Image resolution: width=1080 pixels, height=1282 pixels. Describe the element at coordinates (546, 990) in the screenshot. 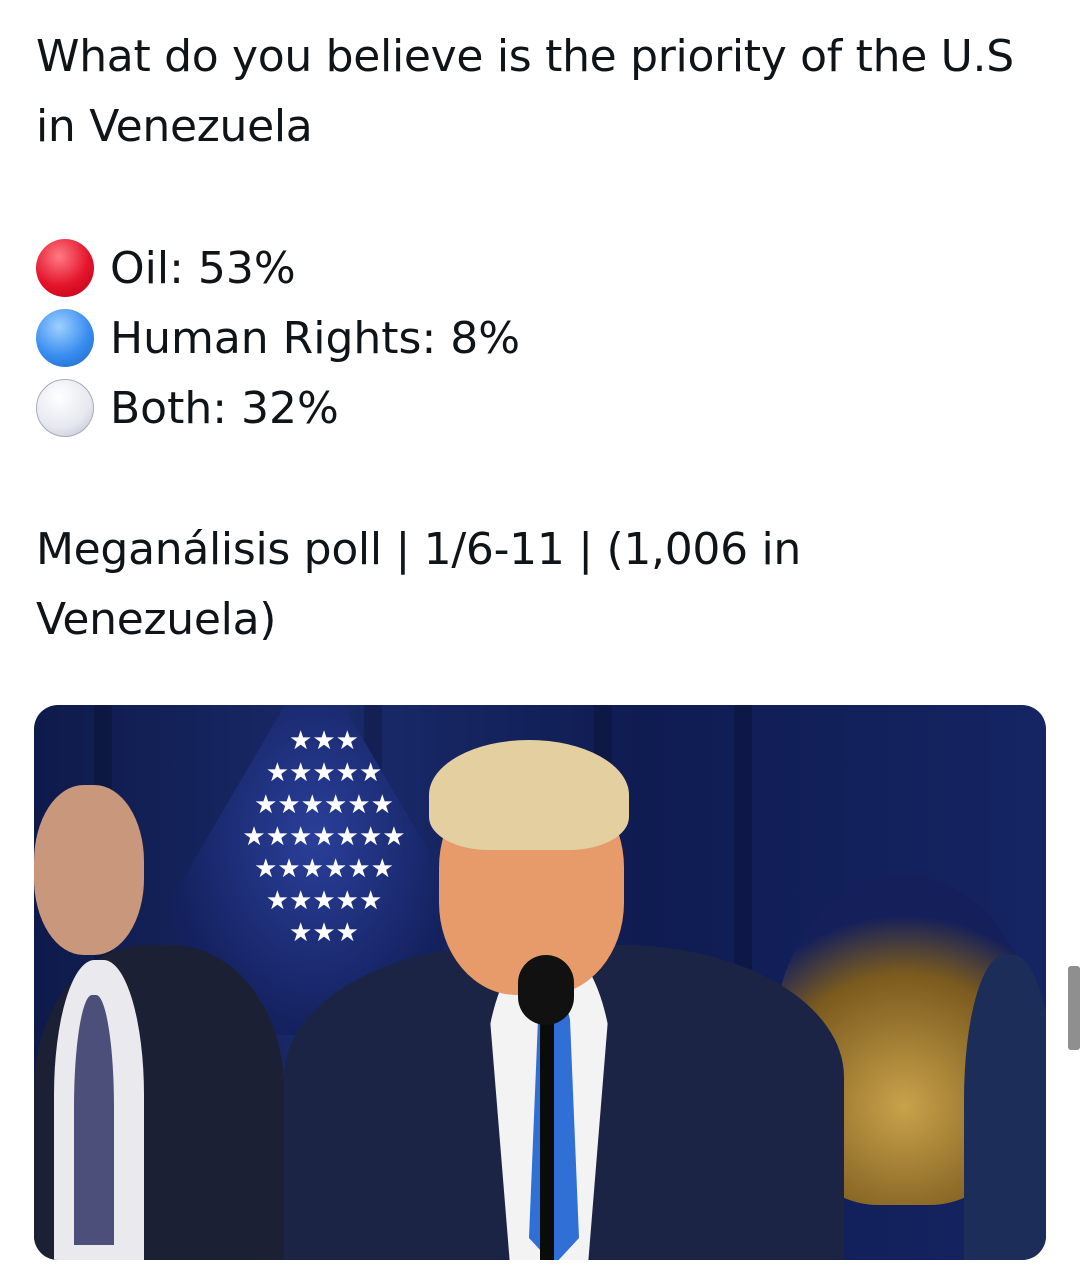

I see `microphone` at that location.